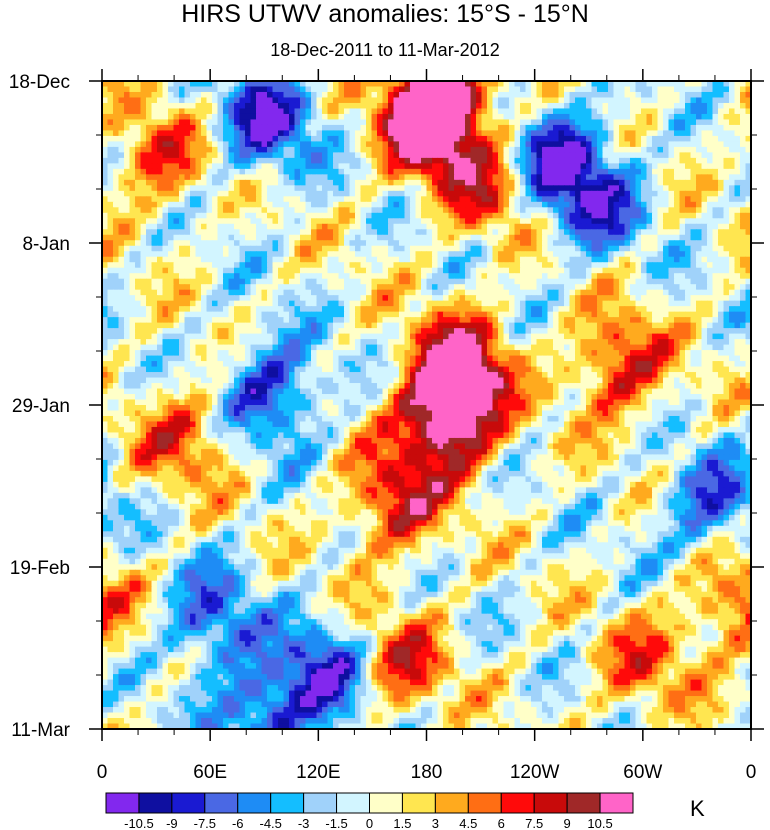 This screenshot has width=770, height=830. Describe the element at coordinates (336, 823) in the screenshot. I see `colorbar-label: -1.5` at that location.